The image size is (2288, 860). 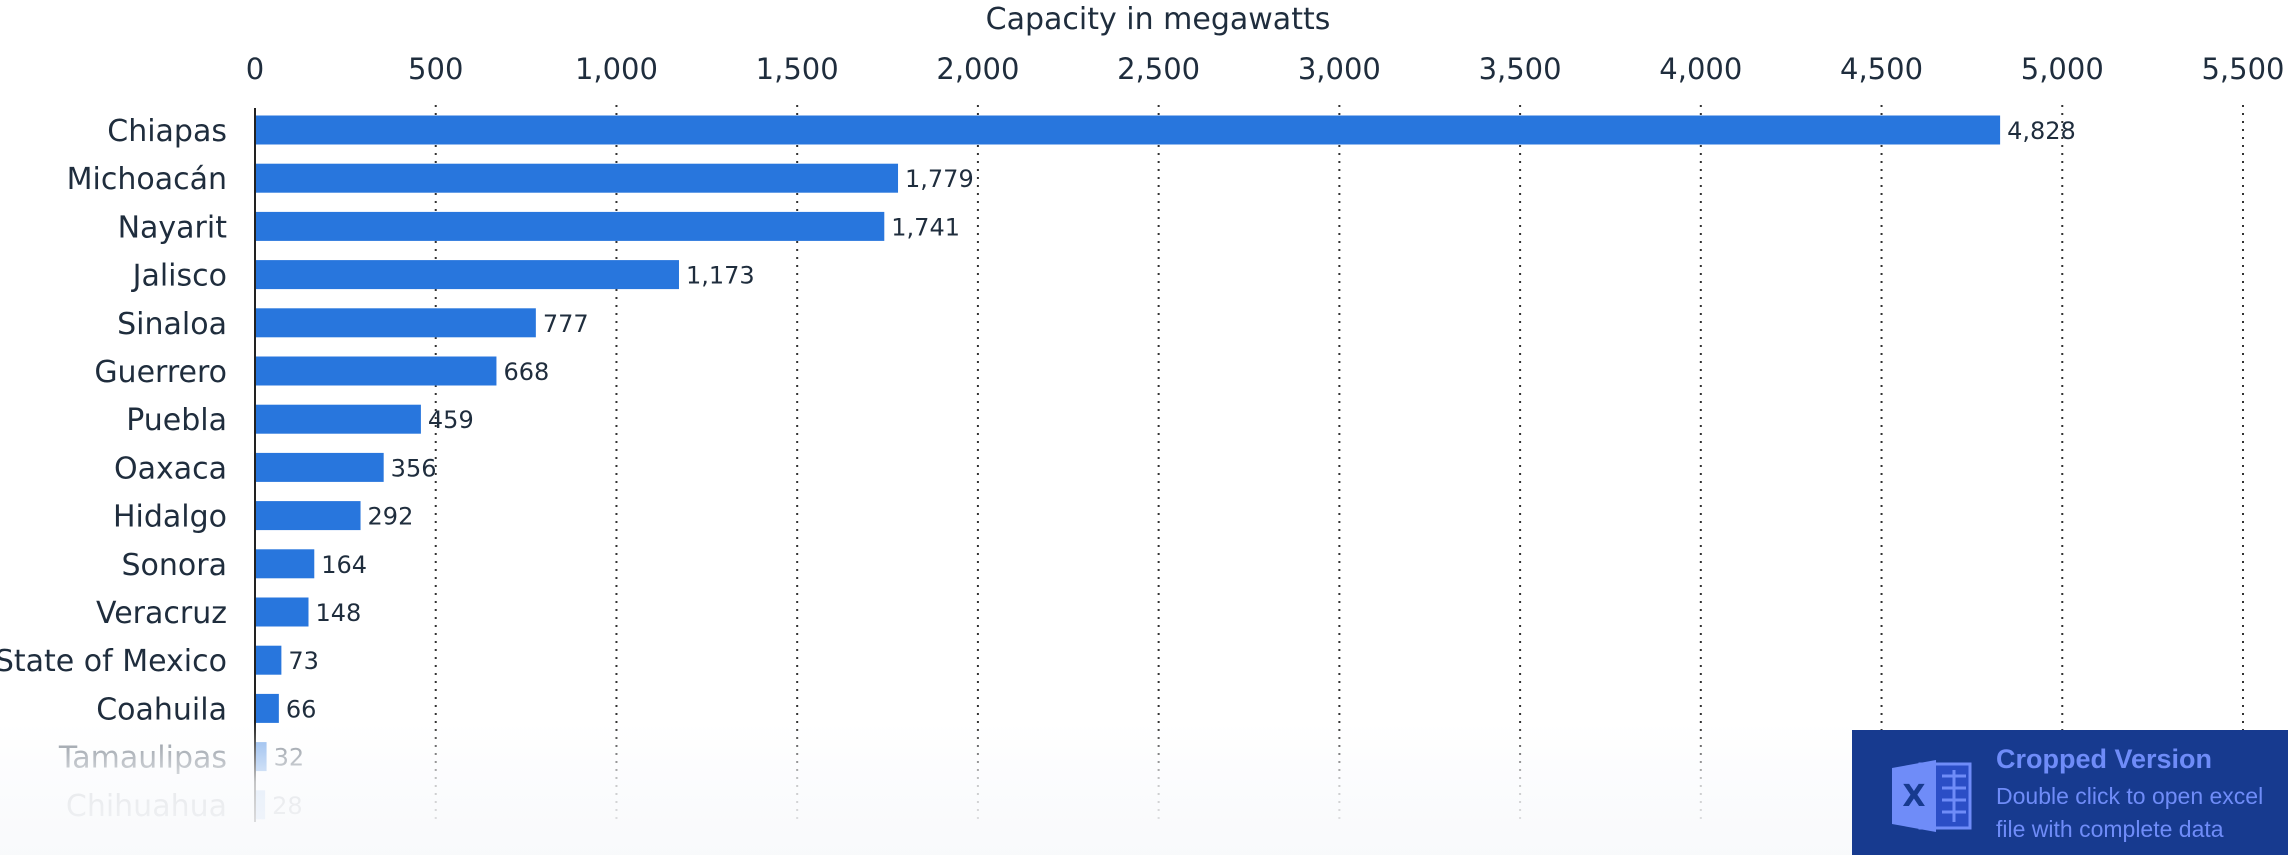 What do you see at coordinates (170, 468) in the screenshot?
I see `category-label: Oaxaca` at bounding box center [170, 468].